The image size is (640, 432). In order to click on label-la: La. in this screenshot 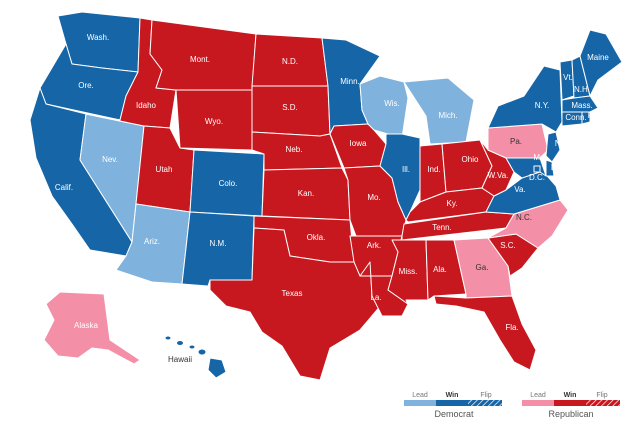, I will do `click(375, 297)`.